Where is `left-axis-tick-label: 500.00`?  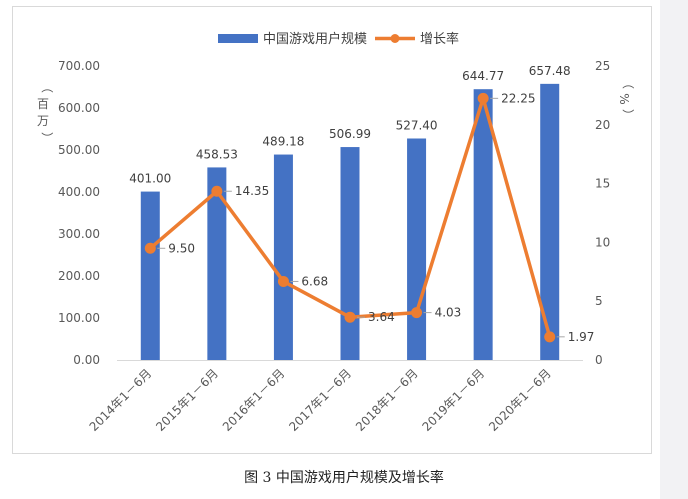 left-axis-tick-label: 500.00 is located at coordinates (79, 150).